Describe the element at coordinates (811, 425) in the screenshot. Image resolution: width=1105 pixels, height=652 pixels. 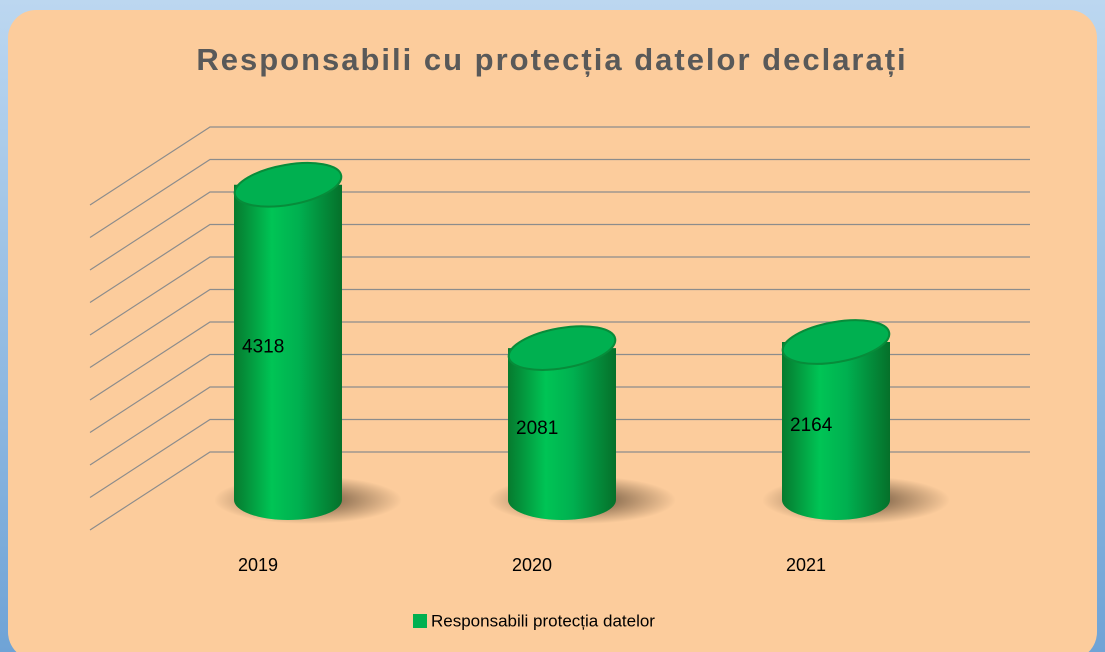
I see `data-label: 2164` at that location.